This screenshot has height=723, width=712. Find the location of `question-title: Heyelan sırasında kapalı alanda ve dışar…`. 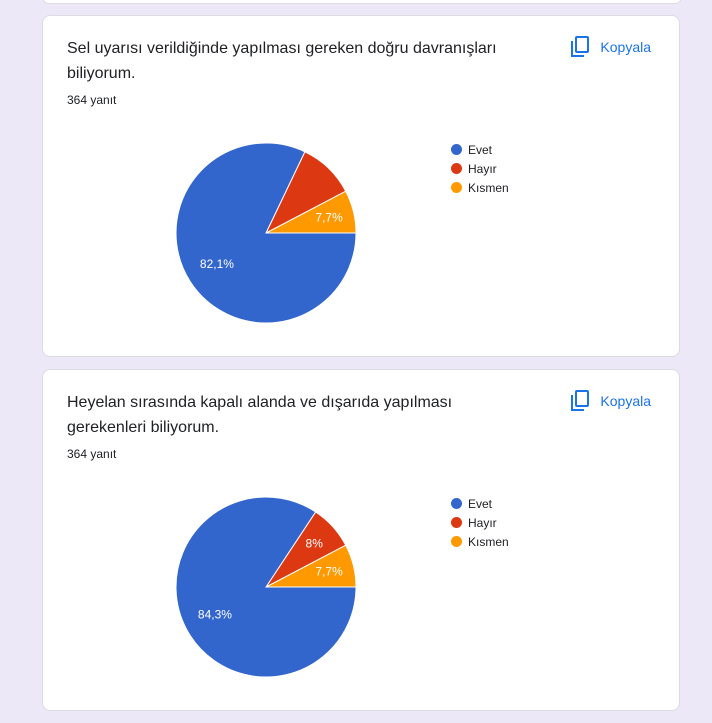

question-title: Heyelan sırasında kapalı alanda ve dışar… is located at coordinates (260, 415).